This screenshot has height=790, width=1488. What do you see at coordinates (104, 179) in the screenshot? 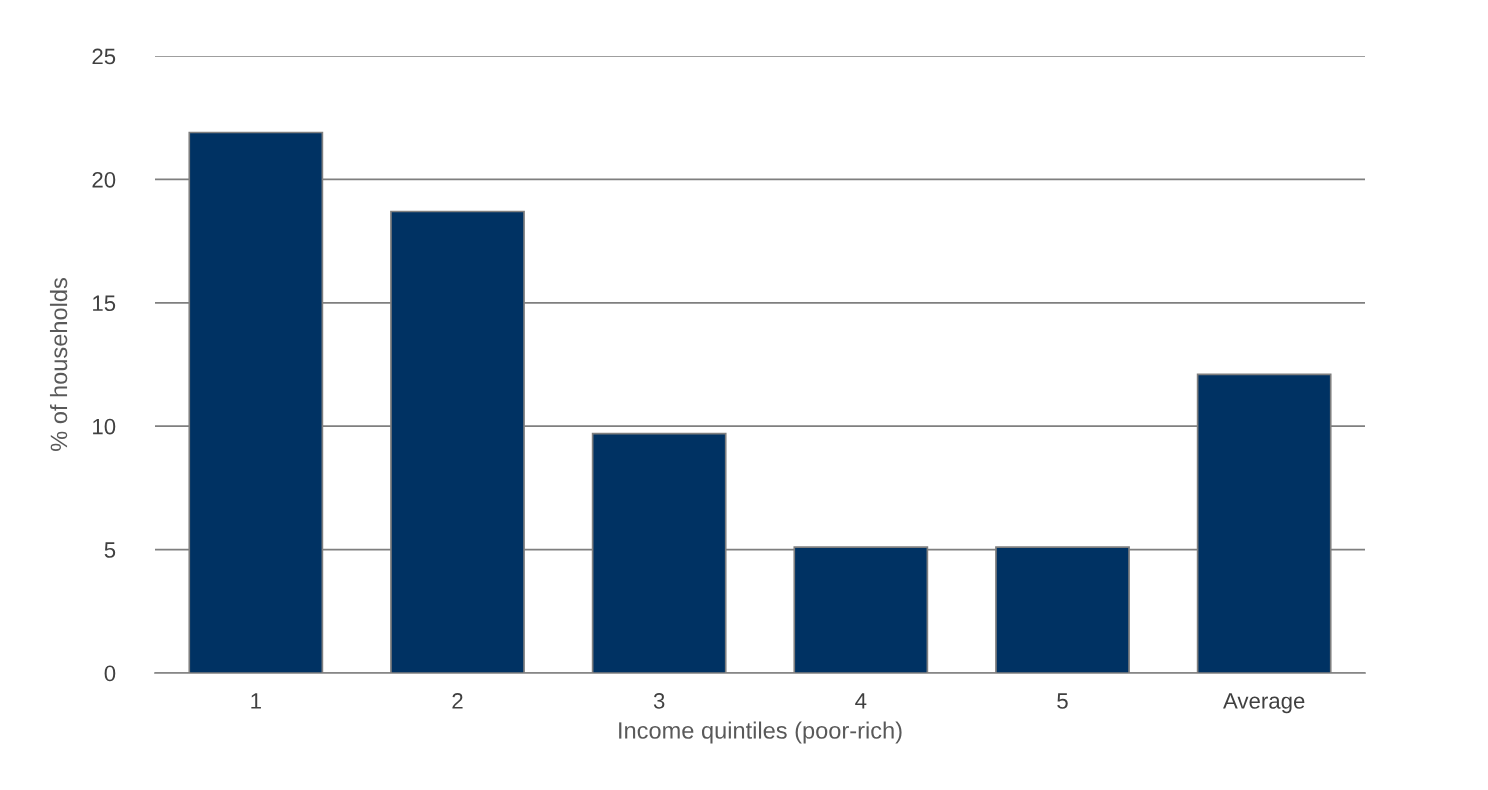
I see `y-tick-label: 20` at bounding box center [104, 179].